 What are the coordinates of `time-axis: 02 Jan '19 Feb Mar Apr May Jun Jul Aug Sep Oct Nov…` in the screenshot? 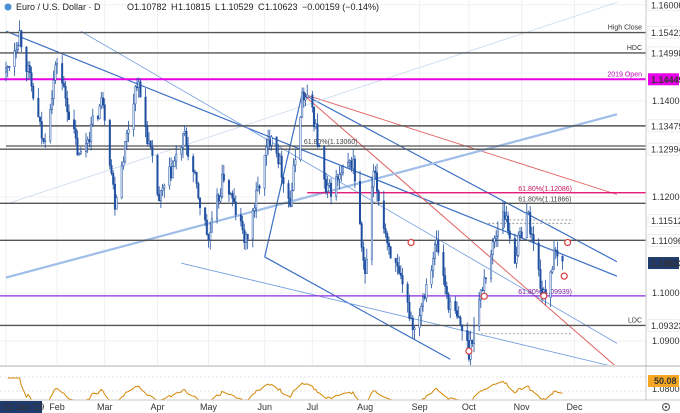 It's located at (340, 406).